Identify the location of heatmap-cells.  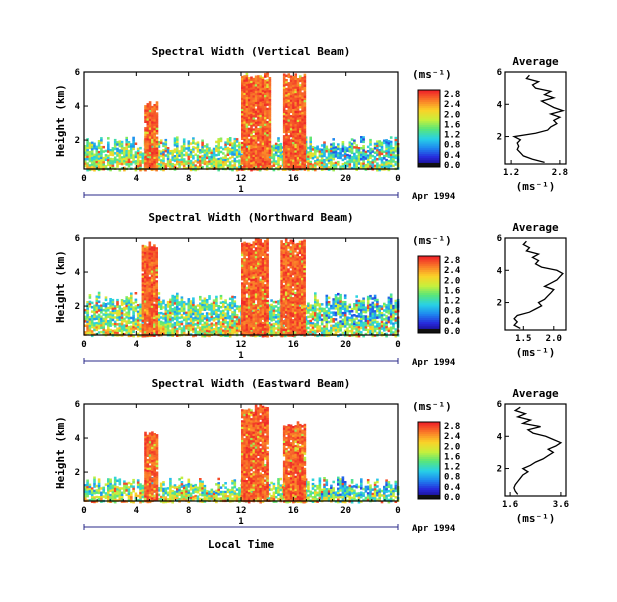
(241, 287).